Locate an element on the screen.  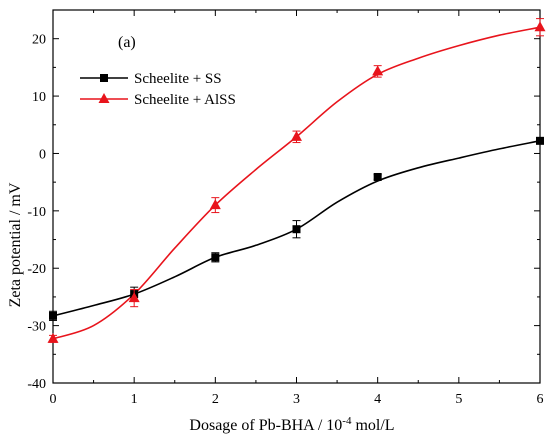
y-tick-label: -10 is located at coordinates (36, 212).